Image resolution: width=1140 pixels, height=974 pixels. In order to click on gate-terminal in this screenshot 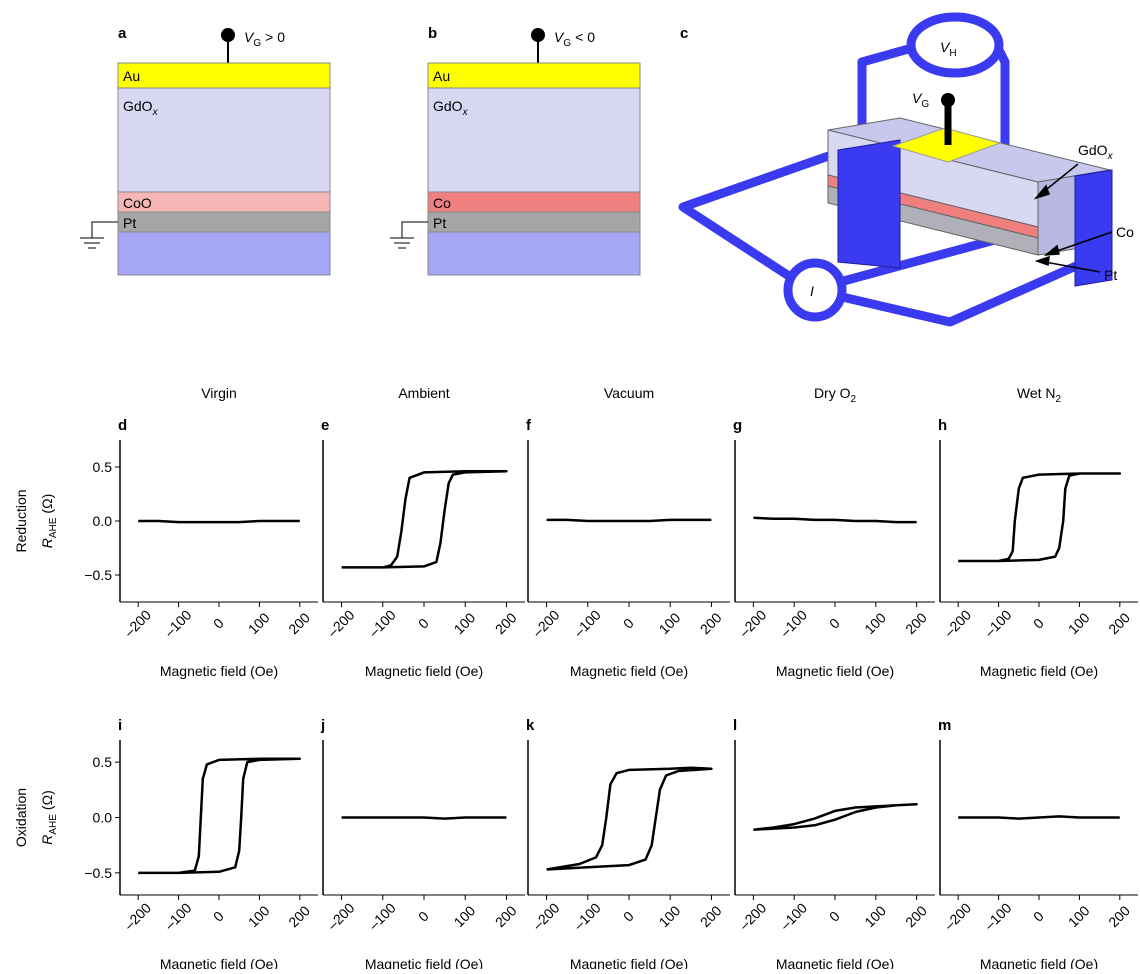, I will do `click(228, 35)`.